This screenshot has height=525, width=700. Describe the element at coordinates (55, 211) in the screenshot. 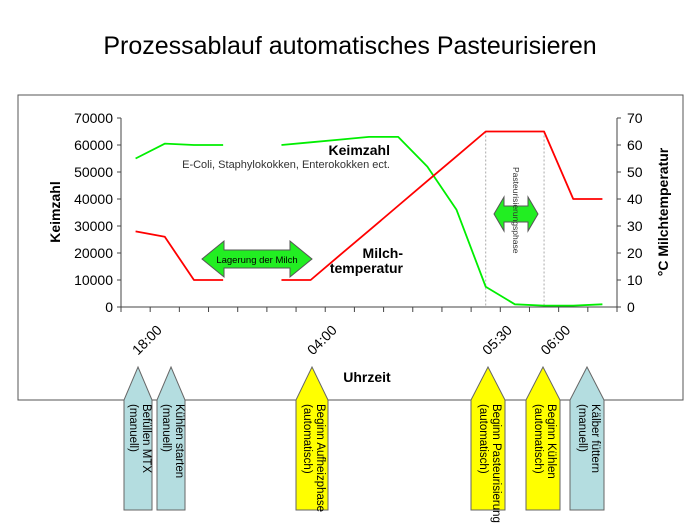

I see `left-axis-label: Keimzahl` at that location.